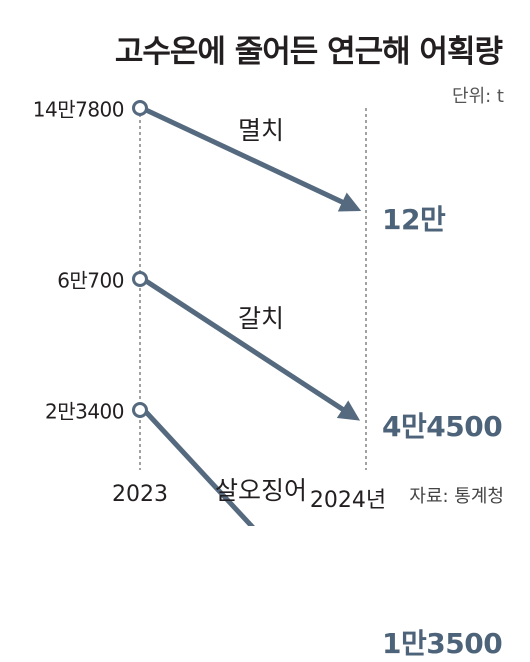 This screenshot has height=662, width=530. I want to click on unit-label: 단위: t, so click(478, 96).